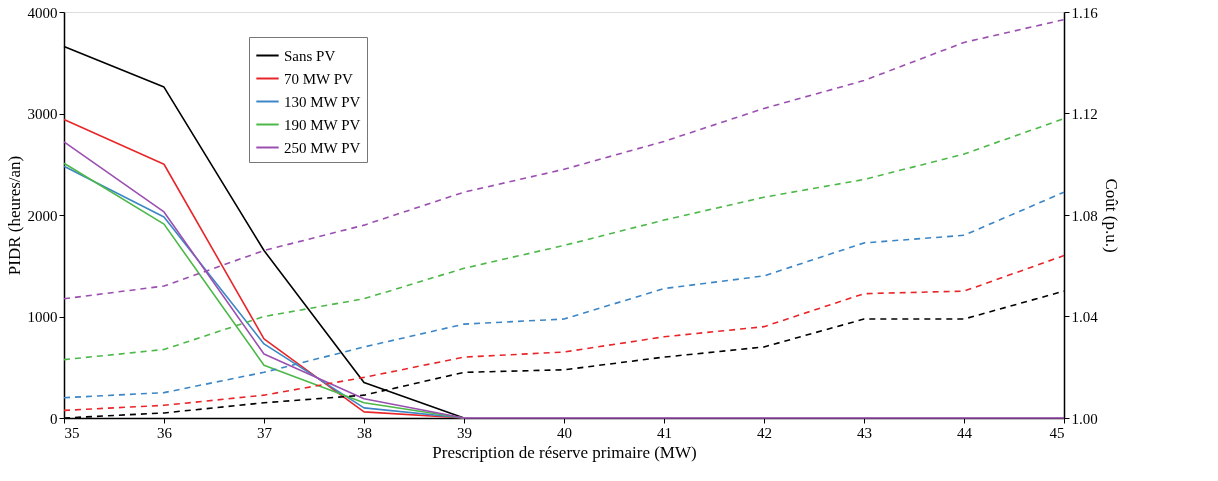  I want to click on legend-label: 250 MW PV, so click(322, 147).